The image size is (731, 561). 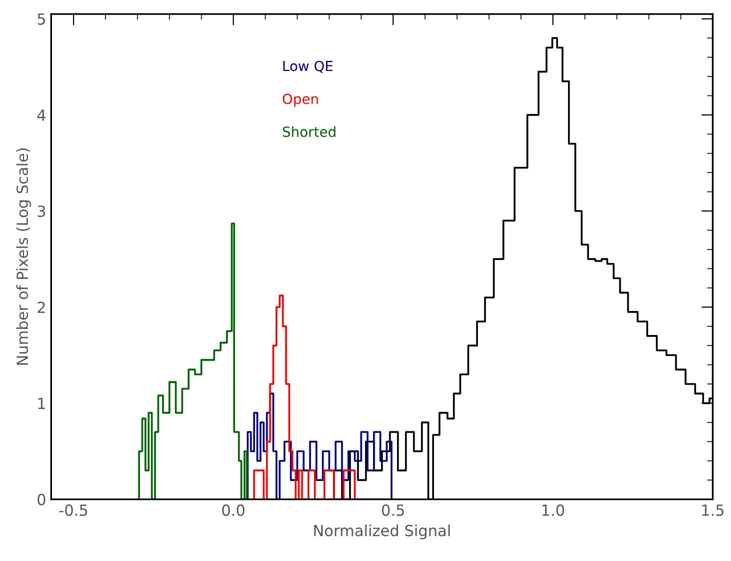 I want to click on x-axis-title: Normalized Signal, so click(x=382, y=532).